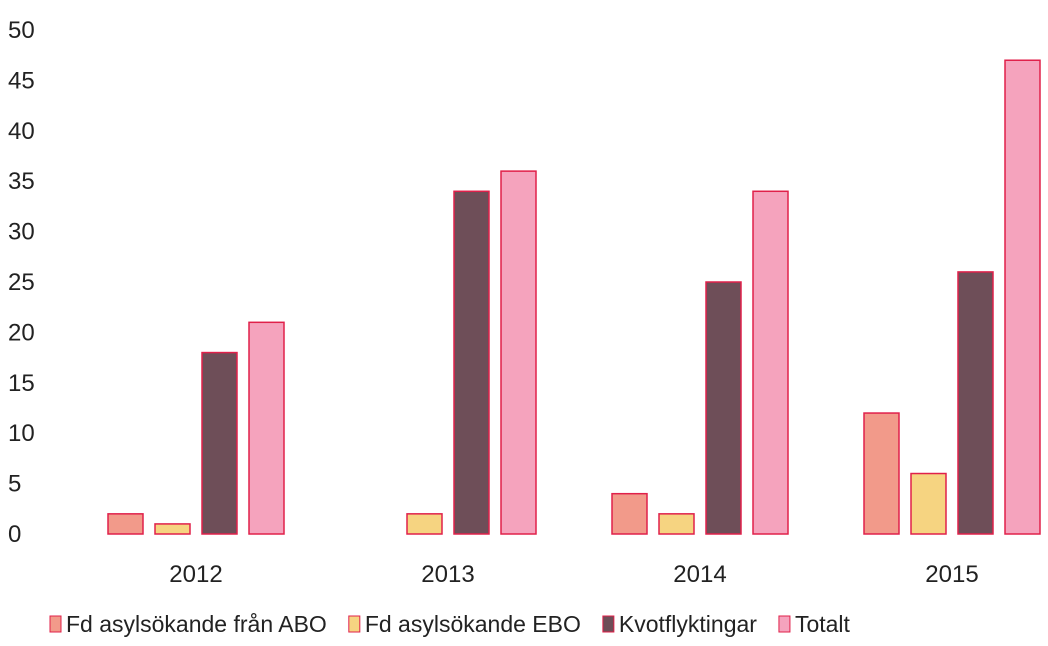  What do you see at coordinates (21, 131) in the screenshot?
I see `y-tick-label: 40` at bounding box center [21, 131].